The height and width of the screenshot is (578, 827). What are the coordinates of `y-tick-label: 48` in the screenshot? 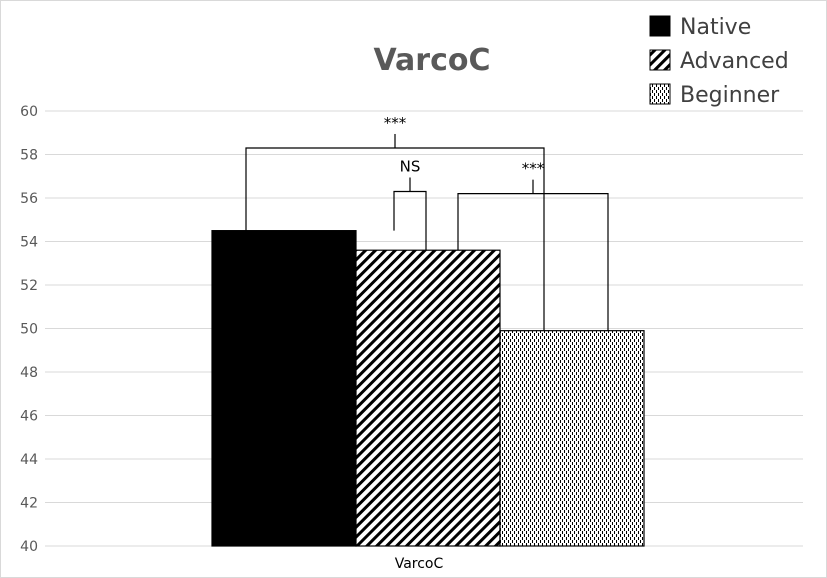 It's located at (29, 373).